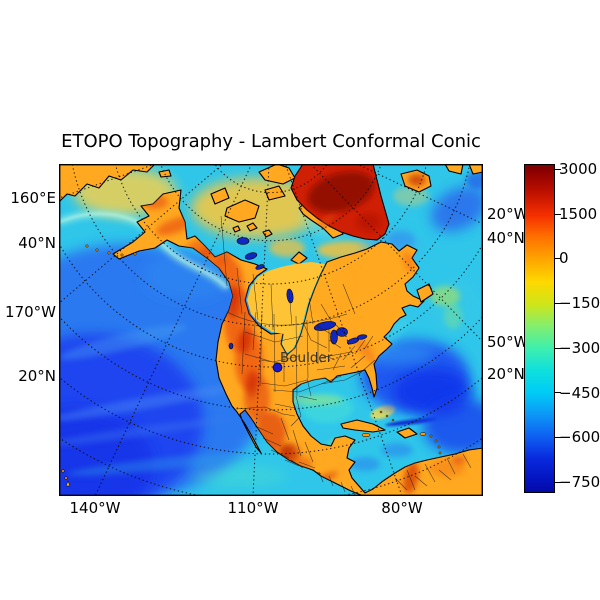  Describe the element at coordinates (506, 374) in the screenshot. I see `axis-label-20n-right: 20°N` at that location.